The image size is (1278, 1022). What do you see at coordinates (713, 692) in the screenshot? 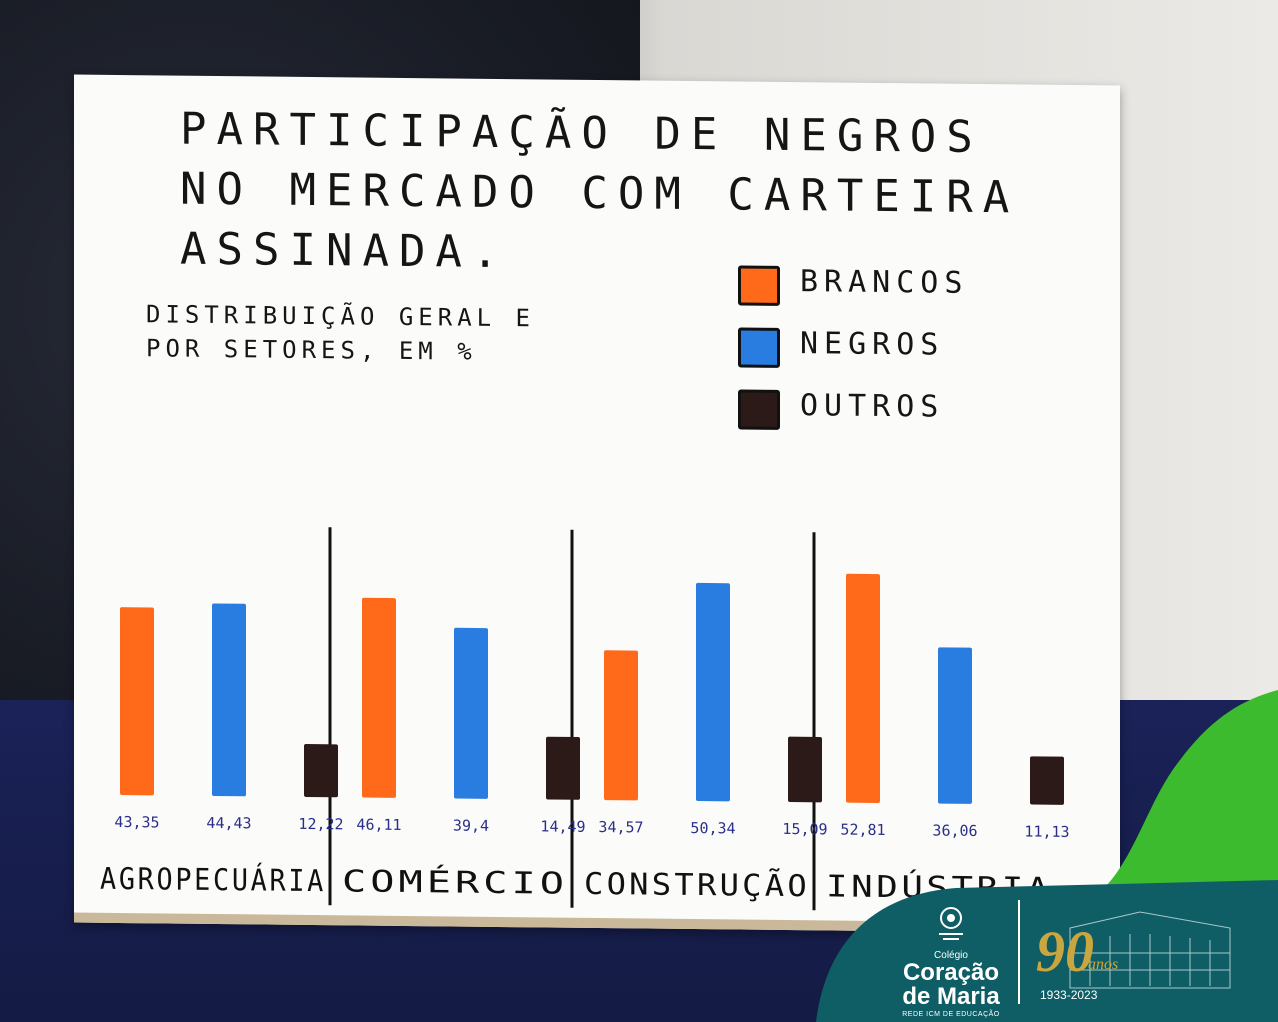
I see `bar-negros-construcao` at bounding box center [713, 692].